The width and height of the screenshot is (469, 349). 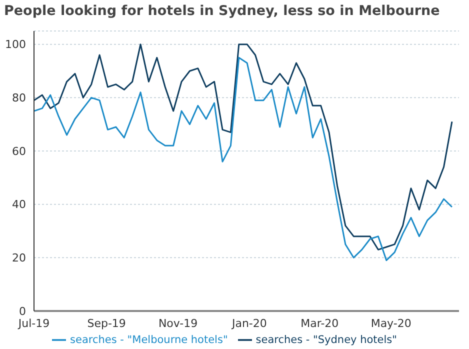 I want to click on y-tick-label: 40, so click(x=19, y=205).